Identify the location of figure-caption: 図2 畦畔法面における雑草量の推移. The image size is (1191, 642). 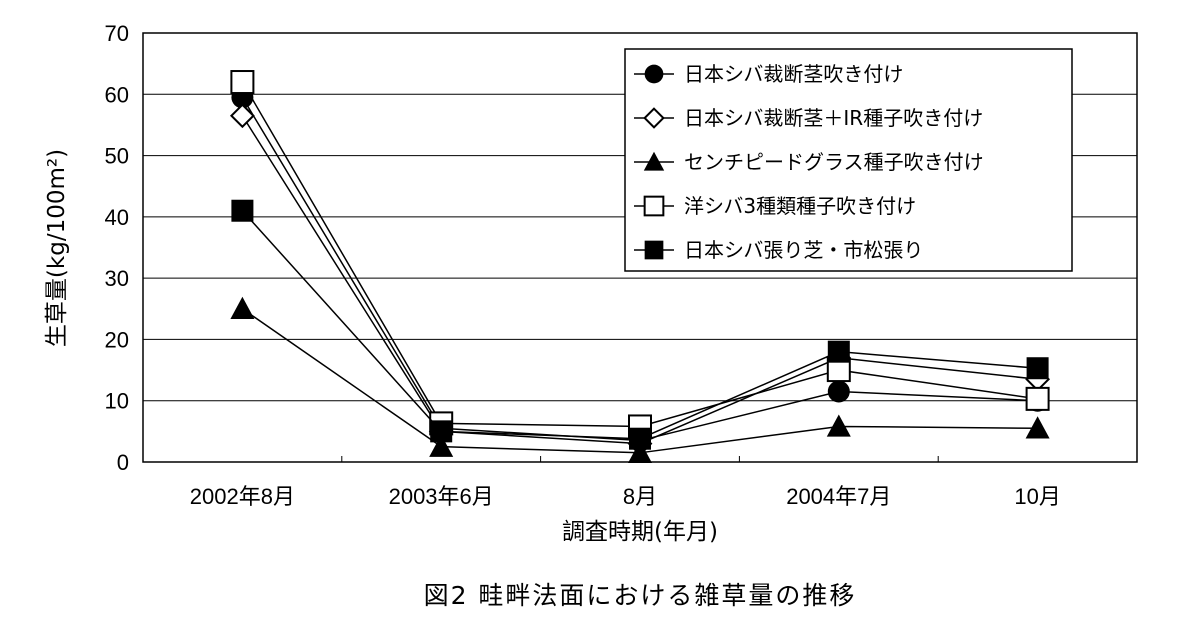
(640, 595).